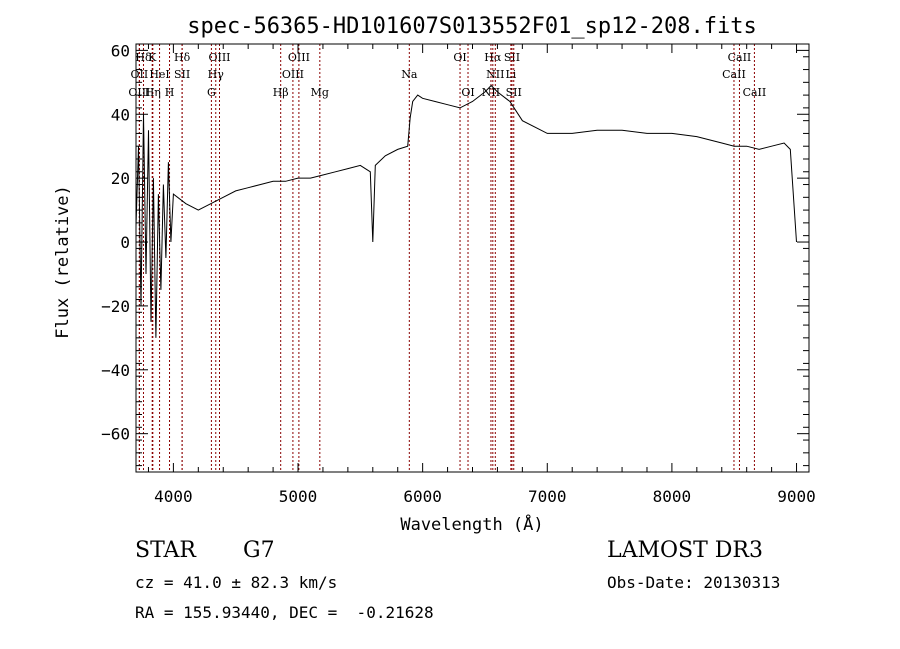 This screenshot has height=649, width=900. I want to click on spectral-line-label: Mg, so click(320, 92).